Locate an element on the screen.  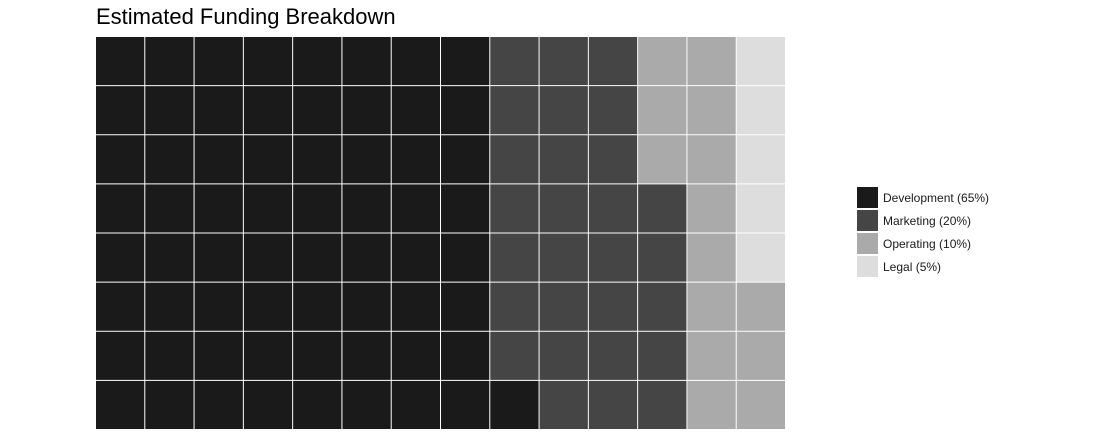
waffle-cell-r6-c10 is located at coordinates (563, 306).